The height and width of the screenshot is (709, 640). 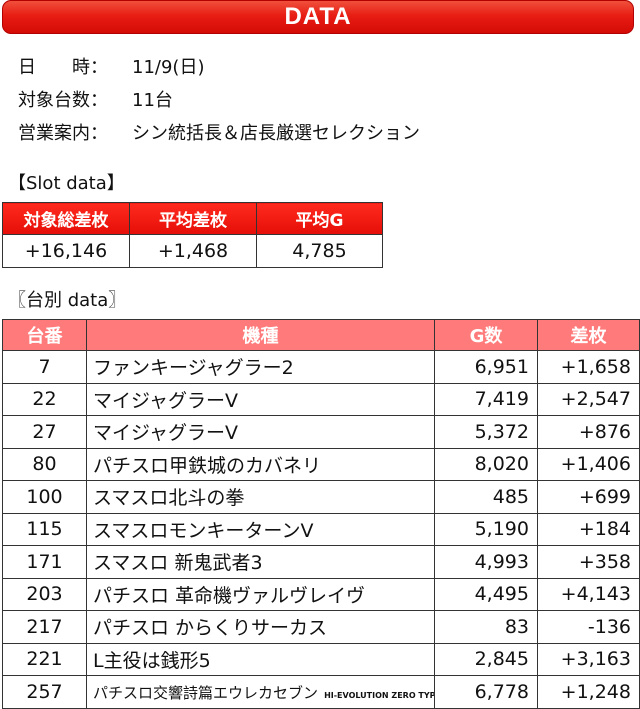 What do you see at coordinates (260, 659) in the screenshot?
I see `machine-name: L主役は銭形5` at bounding box center [260, 659].